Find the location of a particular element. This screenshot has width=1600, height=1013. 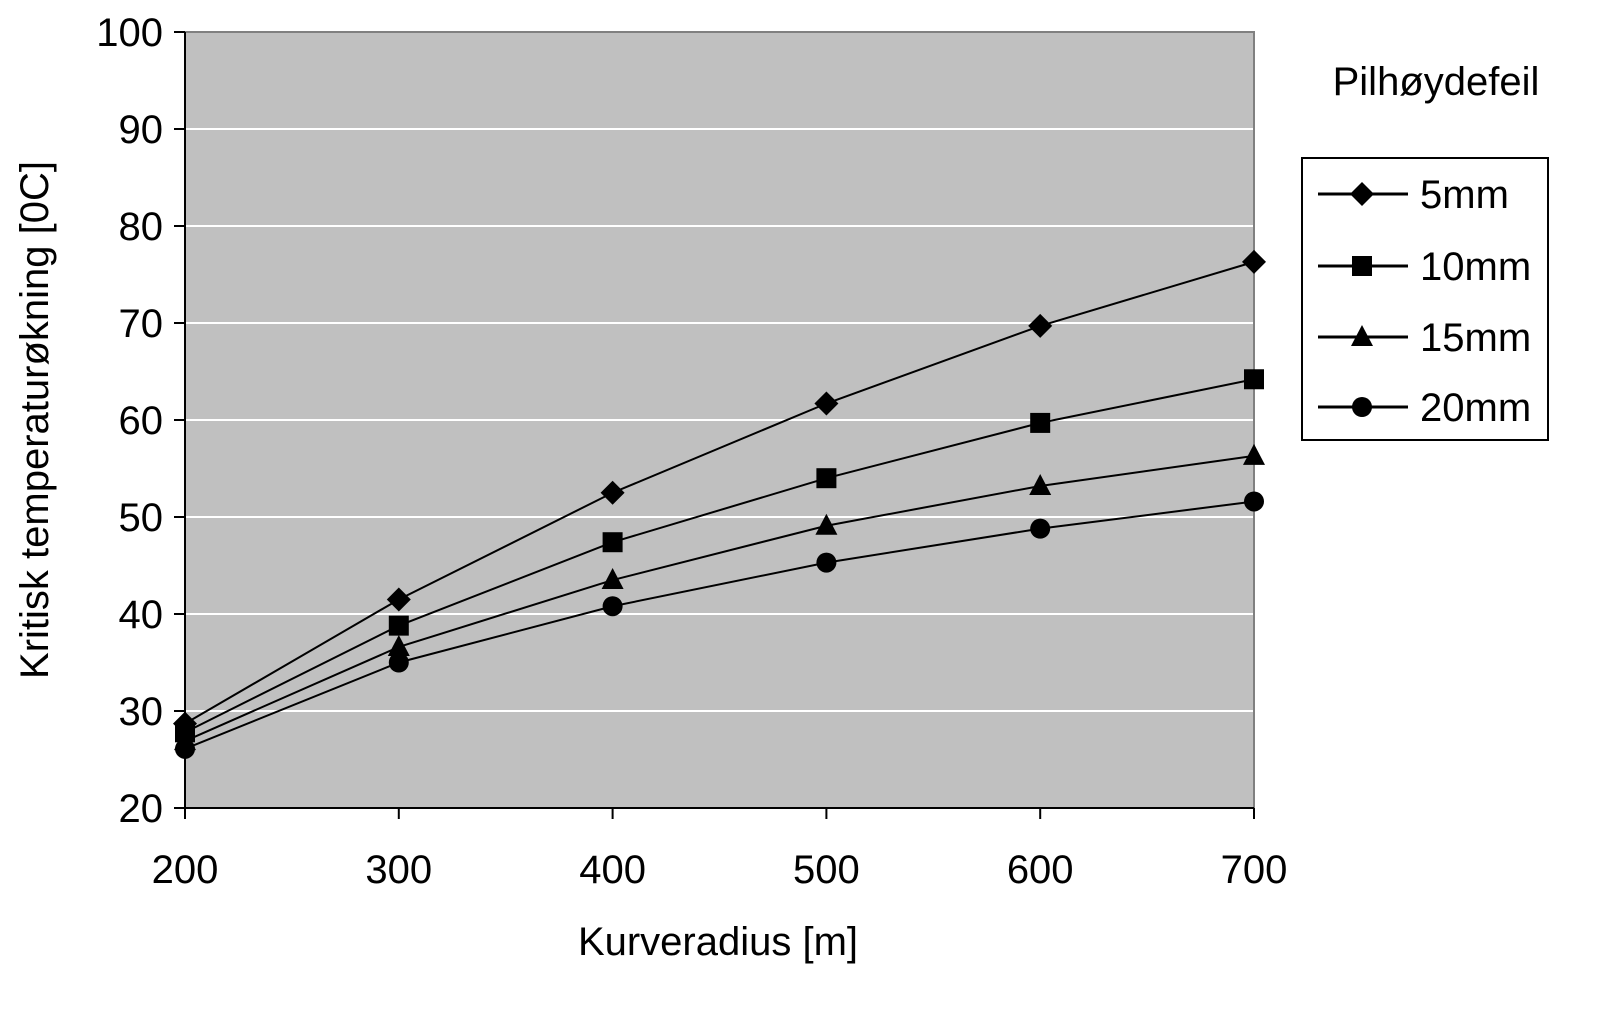

x-tick-label: 700 is located at coordinates (1254, 870).